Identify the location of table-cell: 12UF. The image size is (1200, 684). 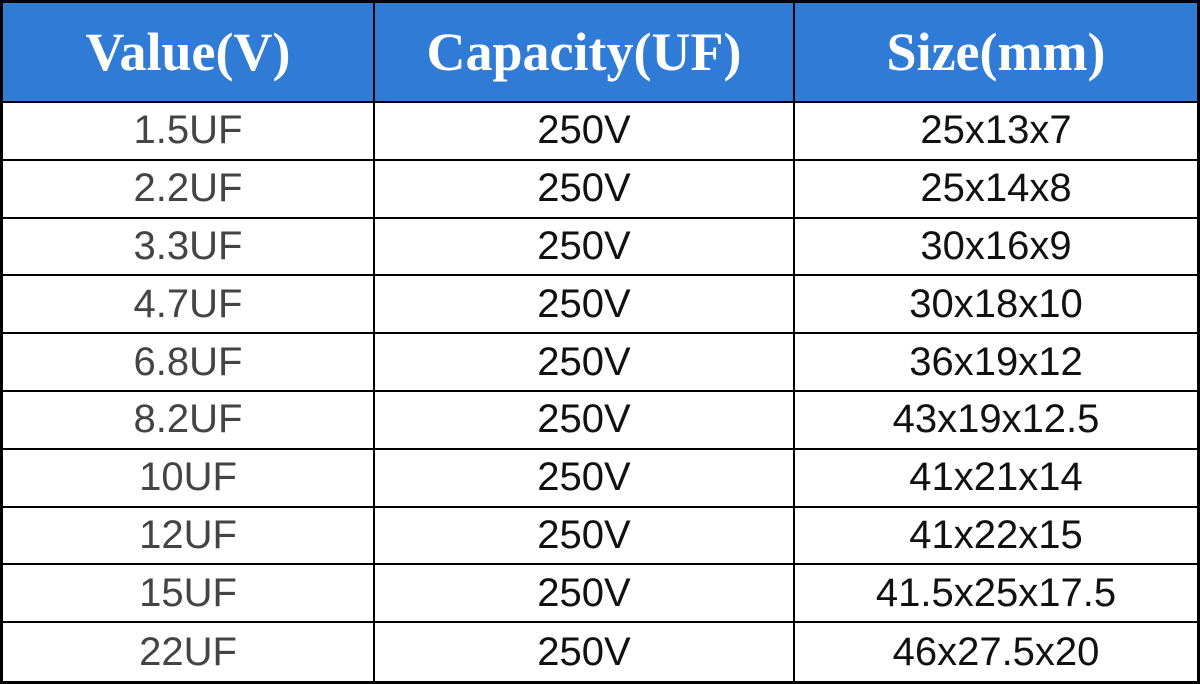
(189, 536).